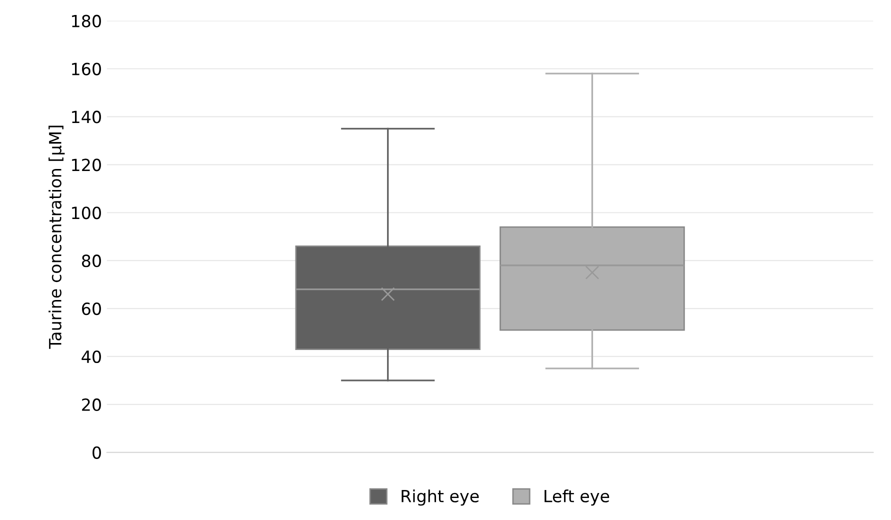  I want to click on y-tick-label: 180, so click(86, 21).